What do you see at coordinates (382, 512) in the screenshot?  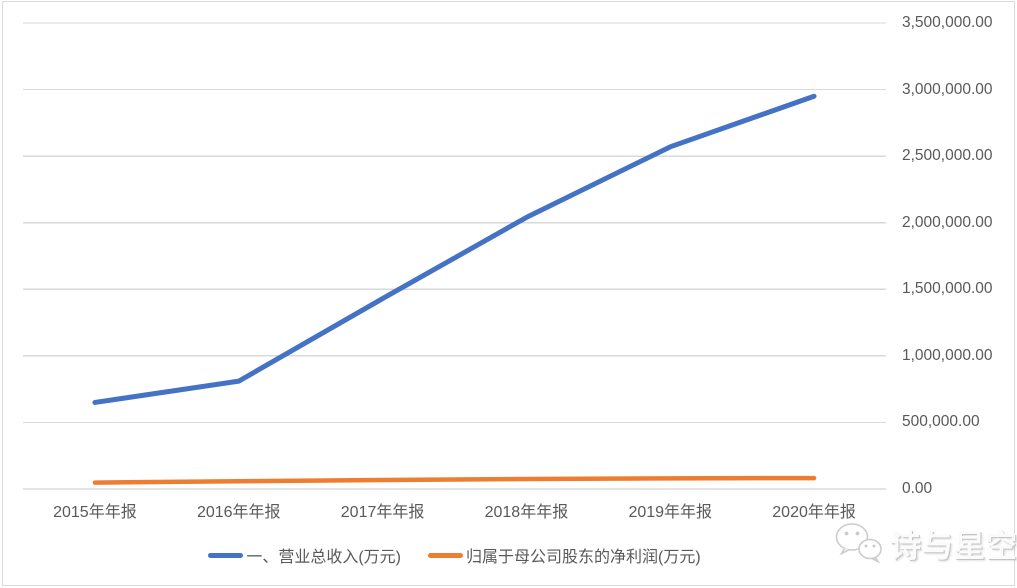 I see `x-axis-label: 2017年年报` at bounding box center [382, 512].